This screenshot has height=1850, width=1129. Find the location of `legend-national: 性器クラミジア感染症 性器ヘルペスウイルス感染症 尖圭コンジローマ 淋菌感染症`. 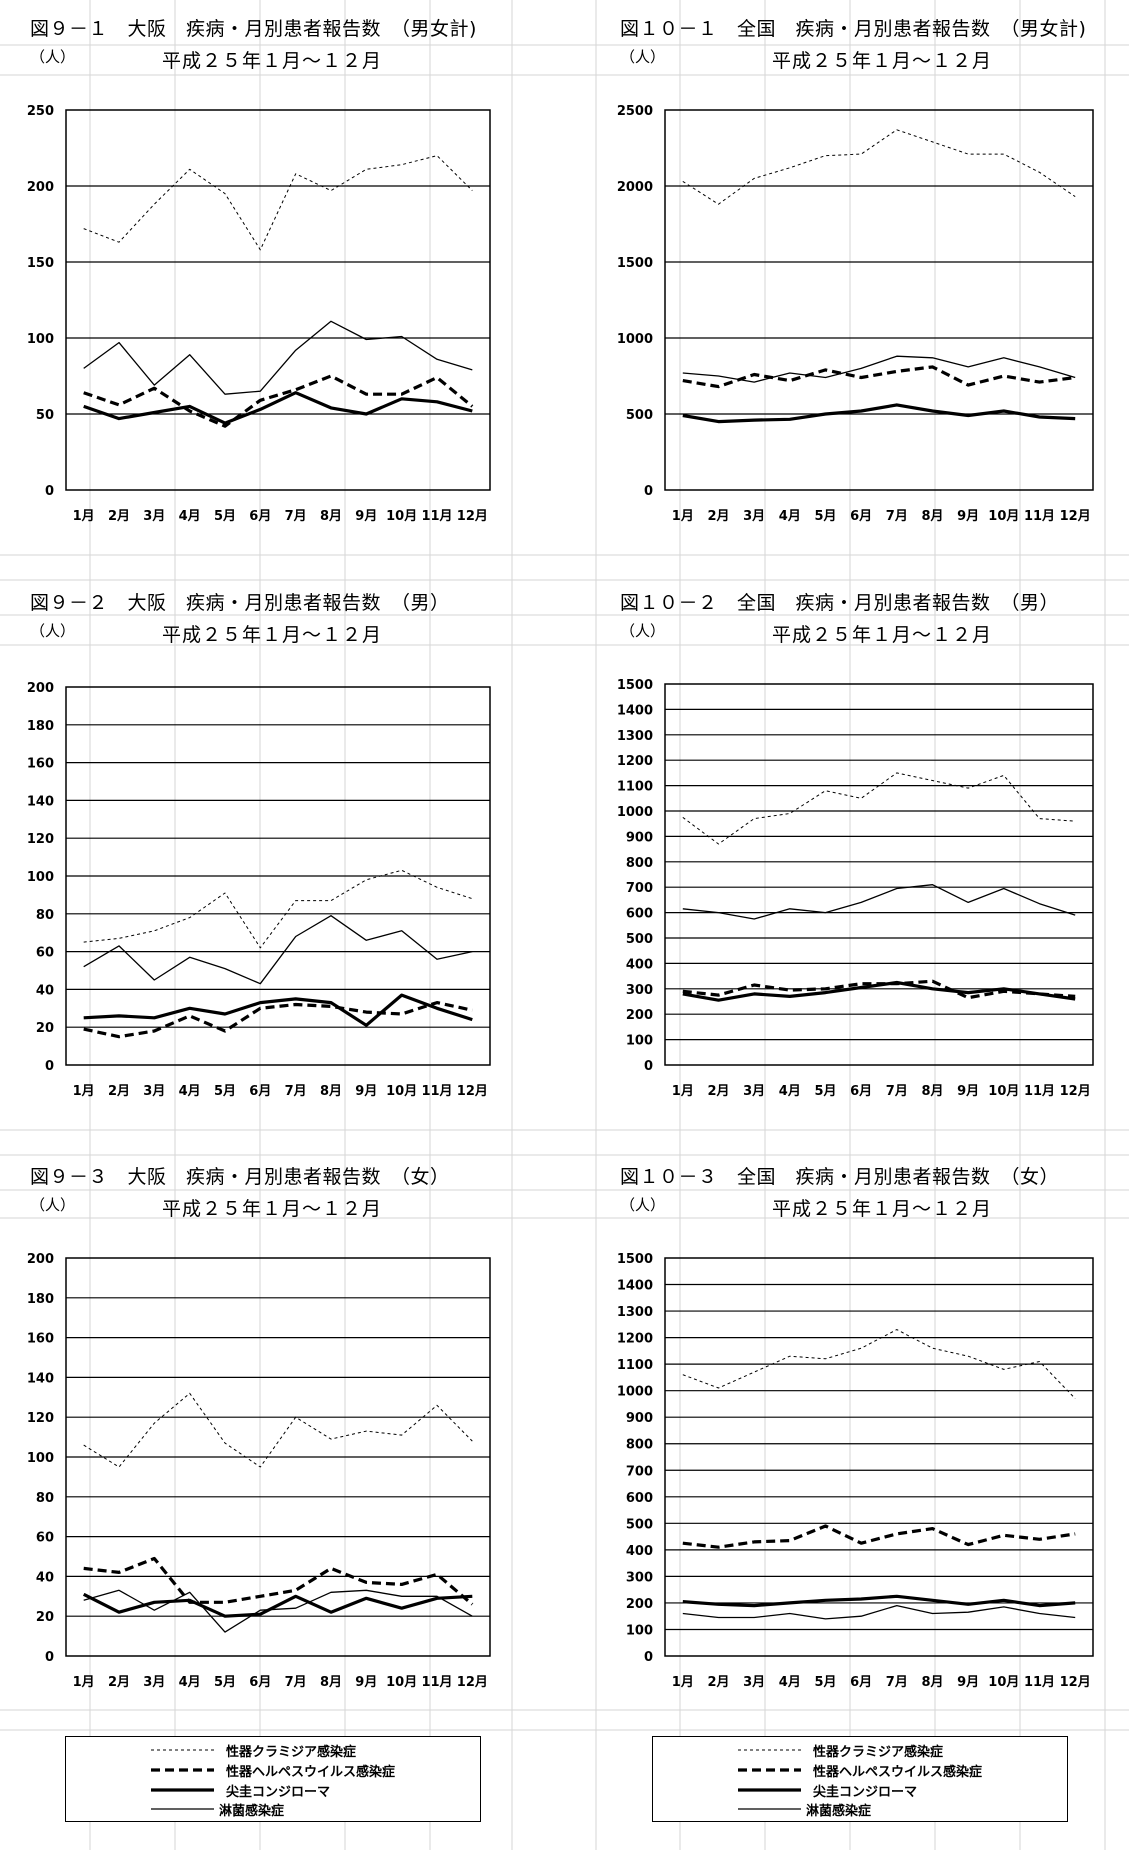

legend-national: 性器クラミジア感染症 性器ヘルペスウイルス感染症 尖圭コンジローマ 淋菌感染症 is located at coordinates (860, 1779).